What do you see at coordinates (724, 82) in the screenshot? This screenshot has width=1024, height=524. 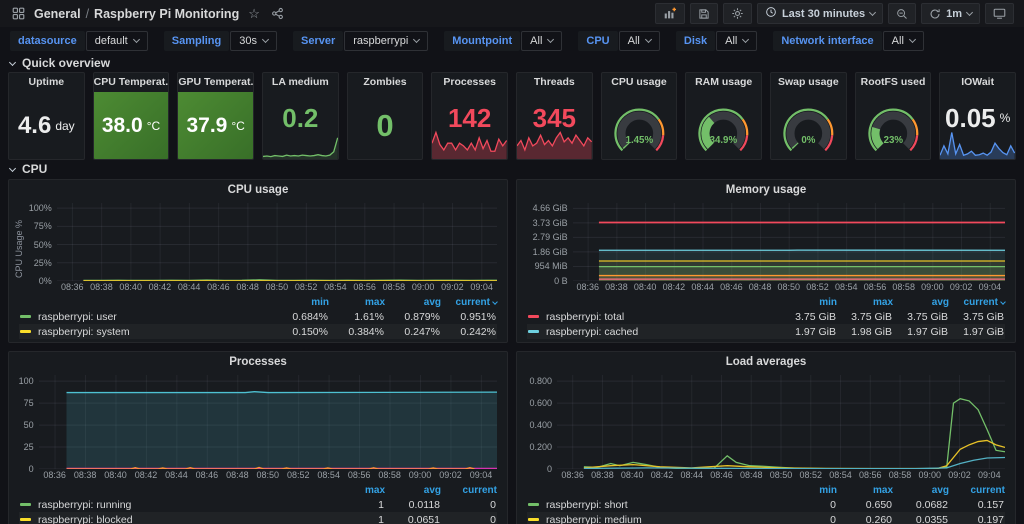 I see `panel-title: RAM usage` at bounding box center [724, 82].